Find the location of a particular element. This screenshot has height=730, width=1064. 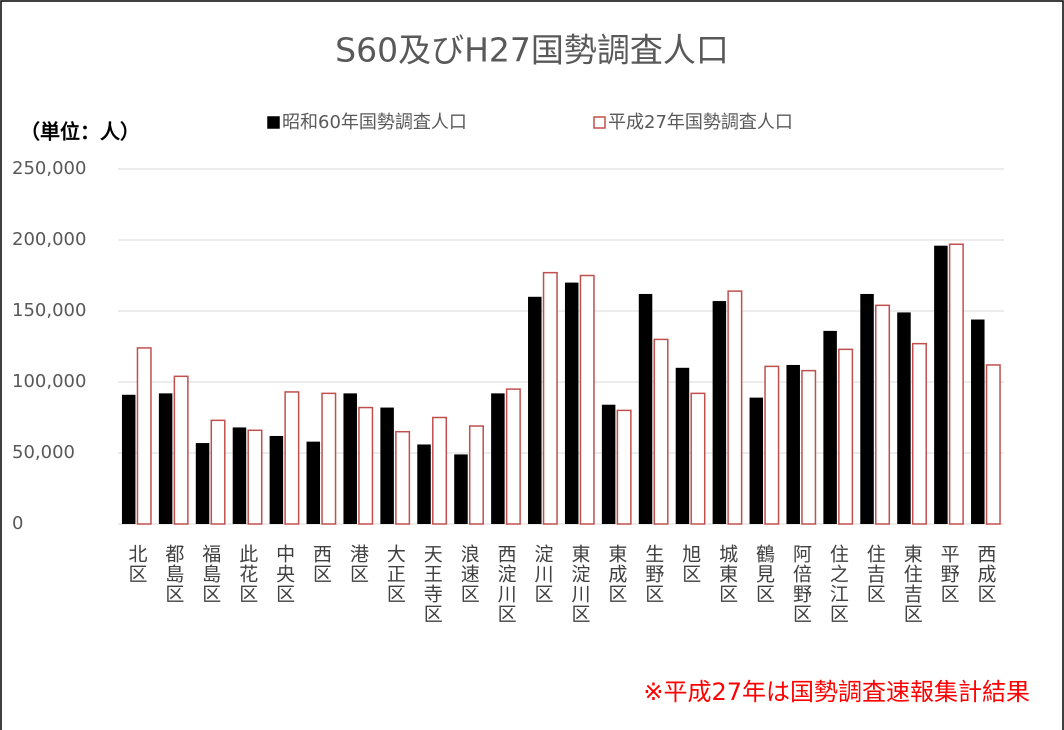

x-tick-label: 生野区 is located at coordinates (653, 574).